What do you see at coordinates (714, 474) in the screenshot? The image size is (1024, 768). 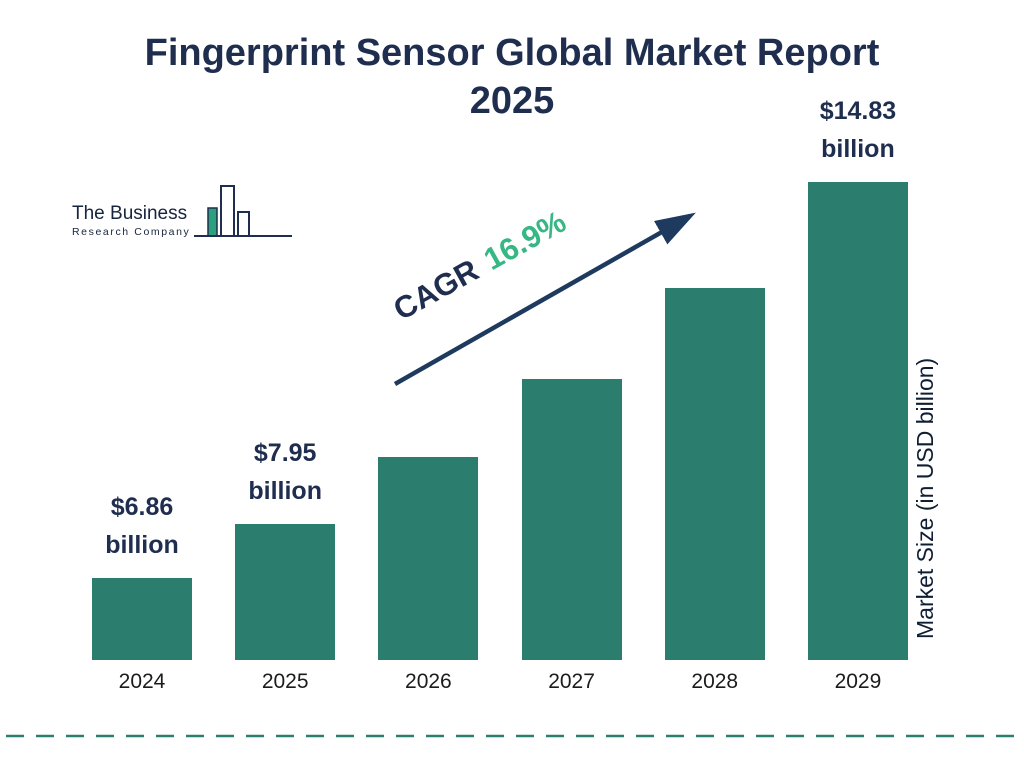 I see `bar-2028` at bounding box center [714, 474].